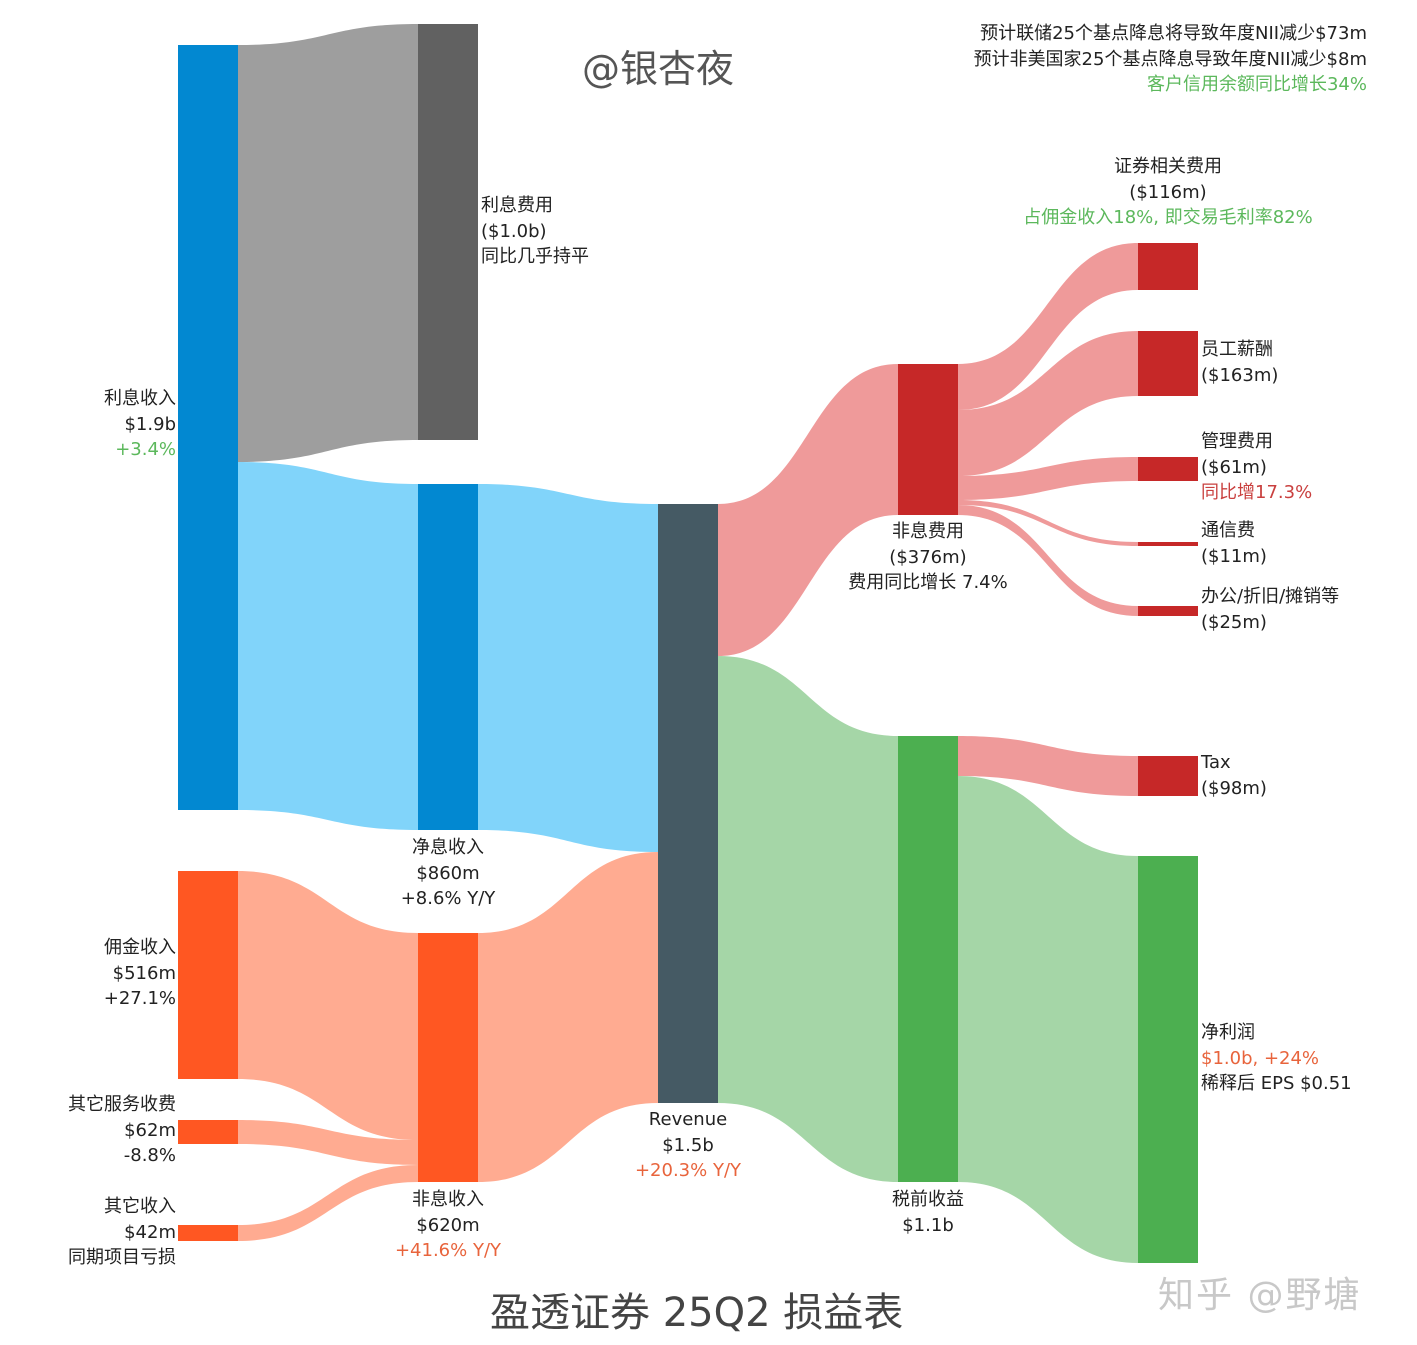 This screenshot has width=1417, height=1345. Describe the element at coordinates (568, 668) in the screenshot. I see `link-nii-revenue` at that location.